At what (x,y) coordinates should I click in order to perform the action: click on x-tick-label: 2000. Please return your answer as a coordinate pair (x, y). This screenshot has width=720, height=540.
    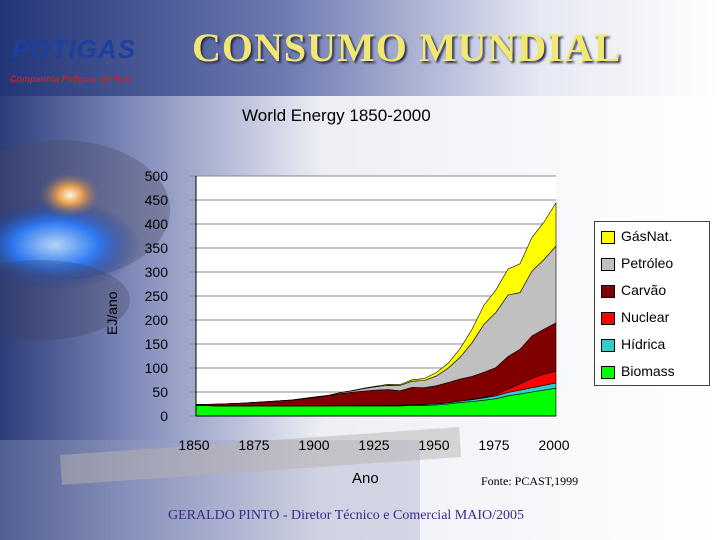
    Looking at the image, I should click on (553, 445).